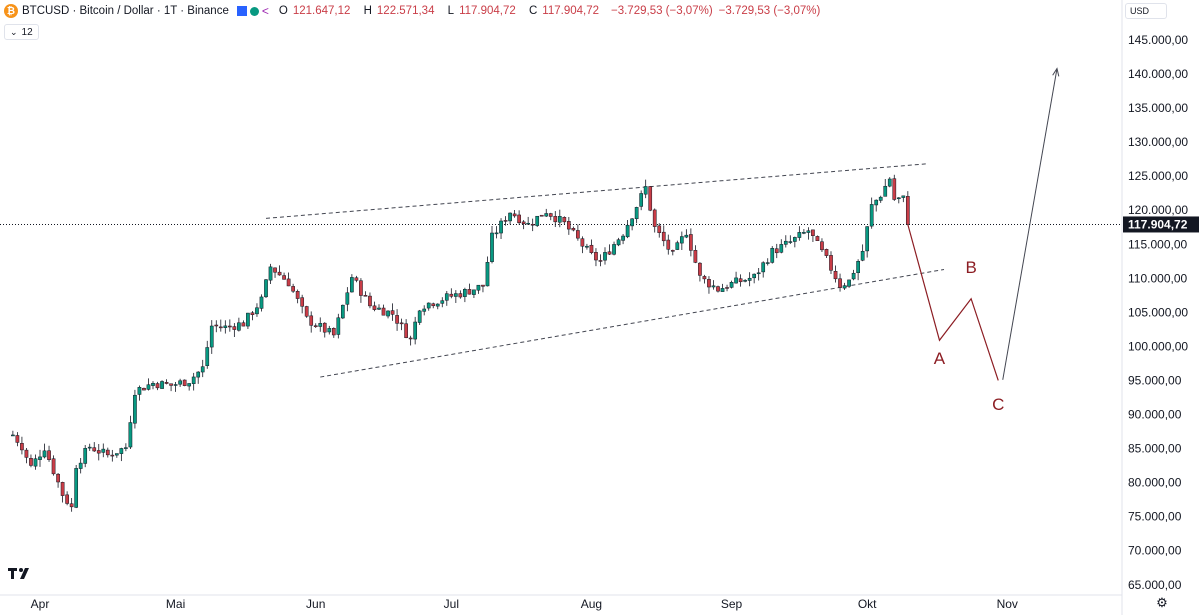  Describe the element at coordinates (1161, 224) in the screenshot. I see `last-price-tag-bg` at that location.